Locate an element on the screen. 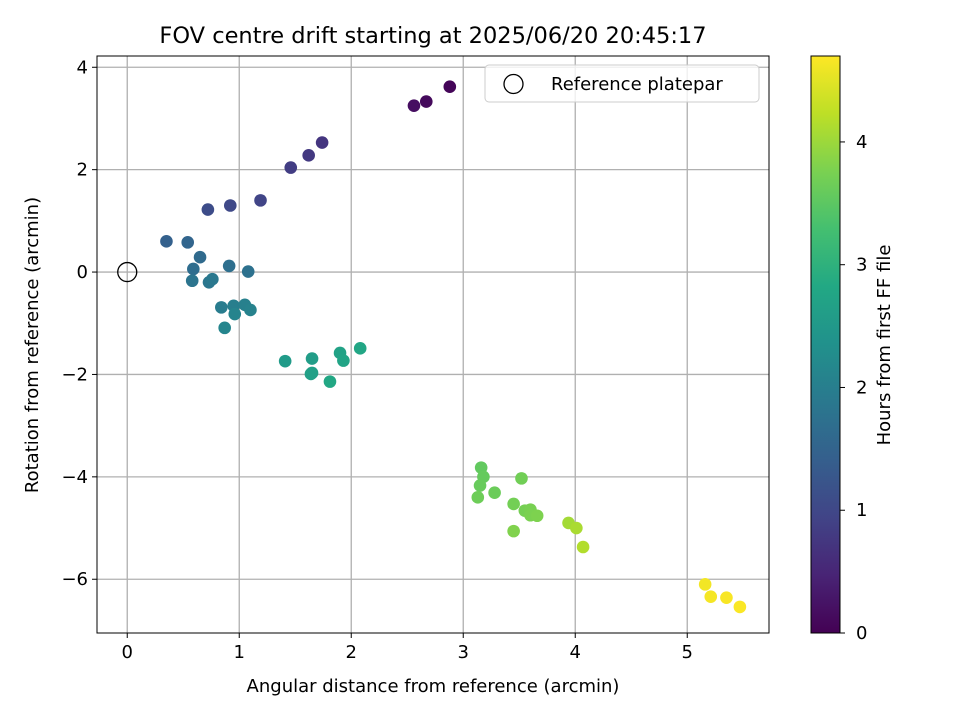 The width and height of the screenshot is (960, 724). x-tick-label: 5 is located at coordinates (687, 652).